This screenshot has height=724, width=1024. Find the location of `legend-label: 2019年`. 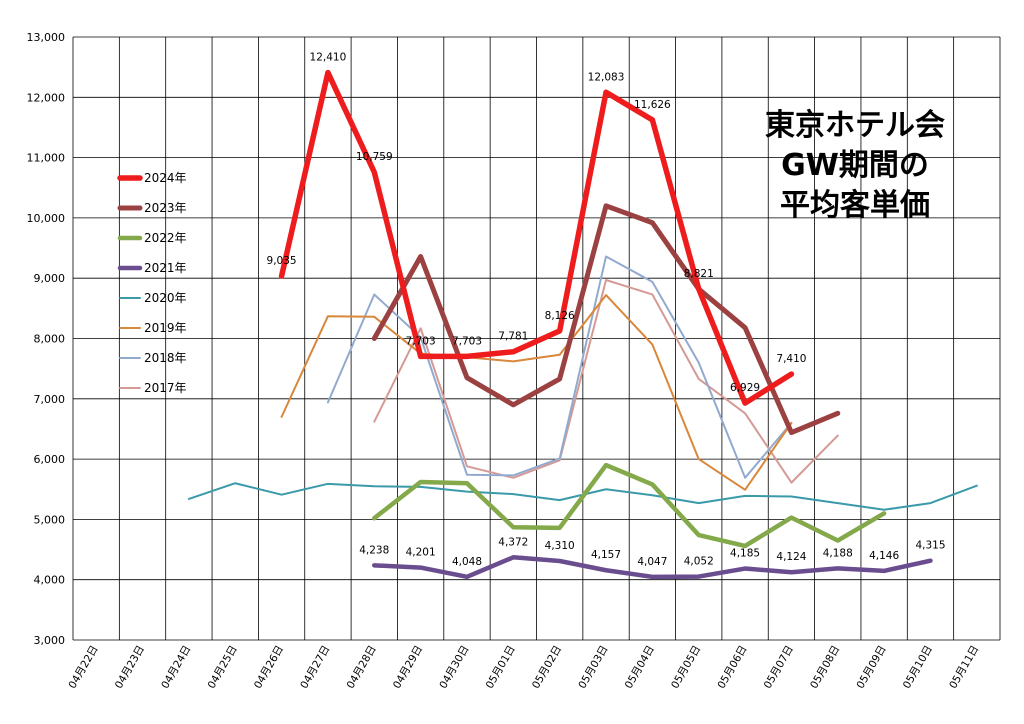

legend-label: 2019年 is located at coordinates (165, 328).